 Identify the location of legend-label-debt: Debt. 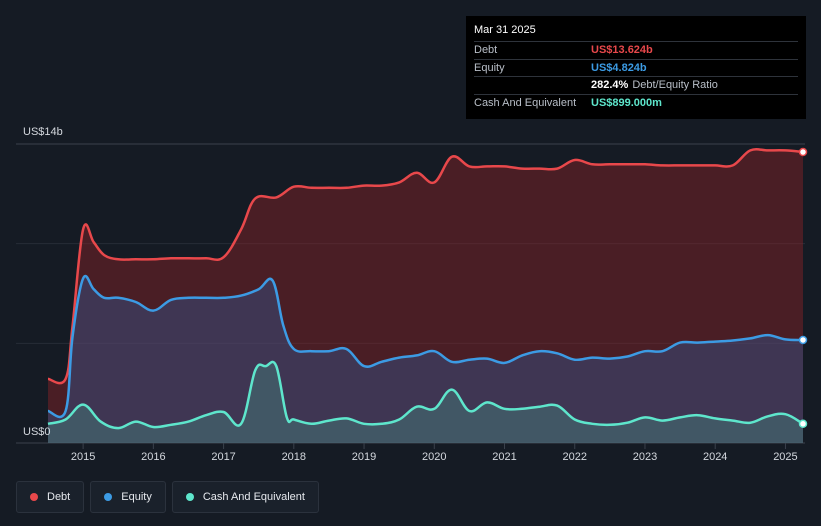
(59, 497).